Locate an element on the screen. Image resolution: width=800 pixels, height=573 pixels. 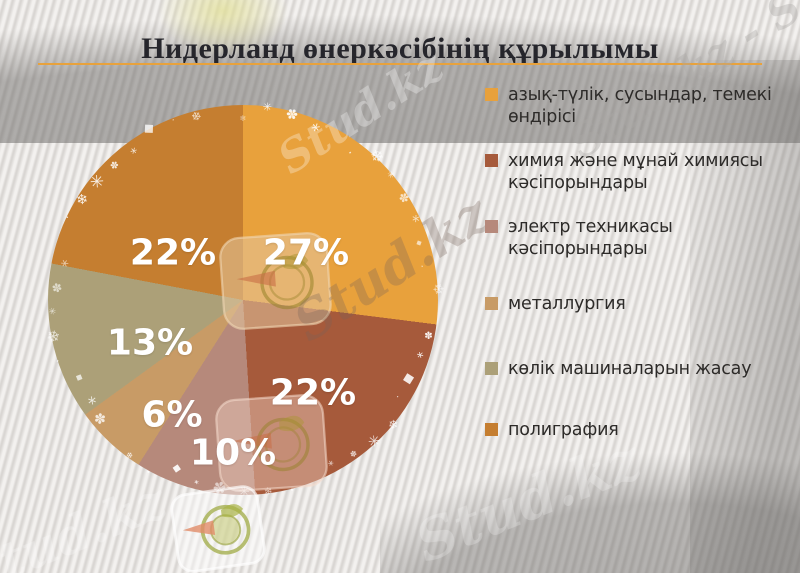
legend-item: полиграфия is located at coordinates (632, 430).